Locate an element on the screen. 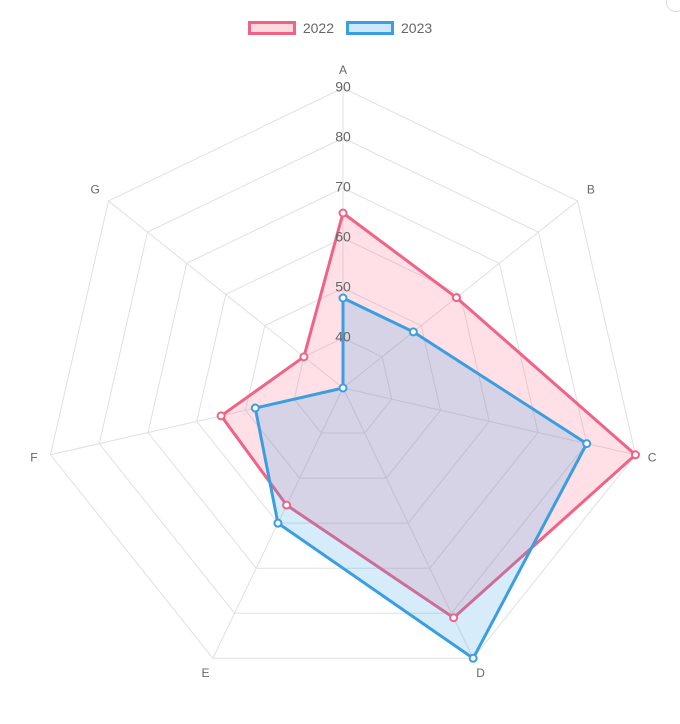 The image size is (680, 724). tick-label-50: 50 is located at coordinates (343, 287).